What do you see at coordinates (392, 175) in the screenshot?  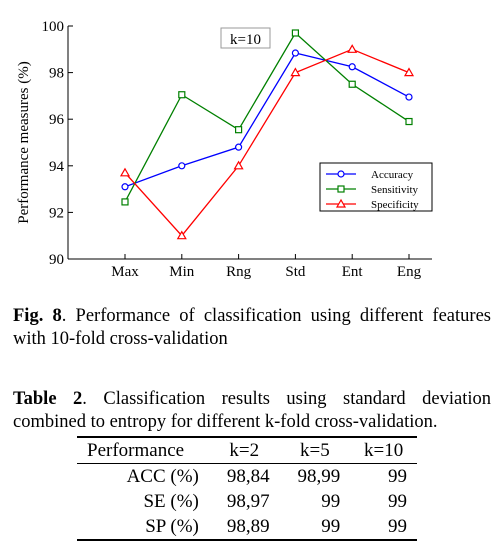 I see `legend-label-accuracy: Accuracy` at bounding box center [392, 175].